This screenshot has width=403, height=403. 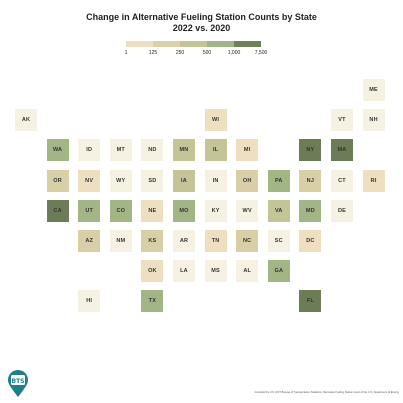 I want to click on state-tile-ne: NE, so click(x=152, y=210).